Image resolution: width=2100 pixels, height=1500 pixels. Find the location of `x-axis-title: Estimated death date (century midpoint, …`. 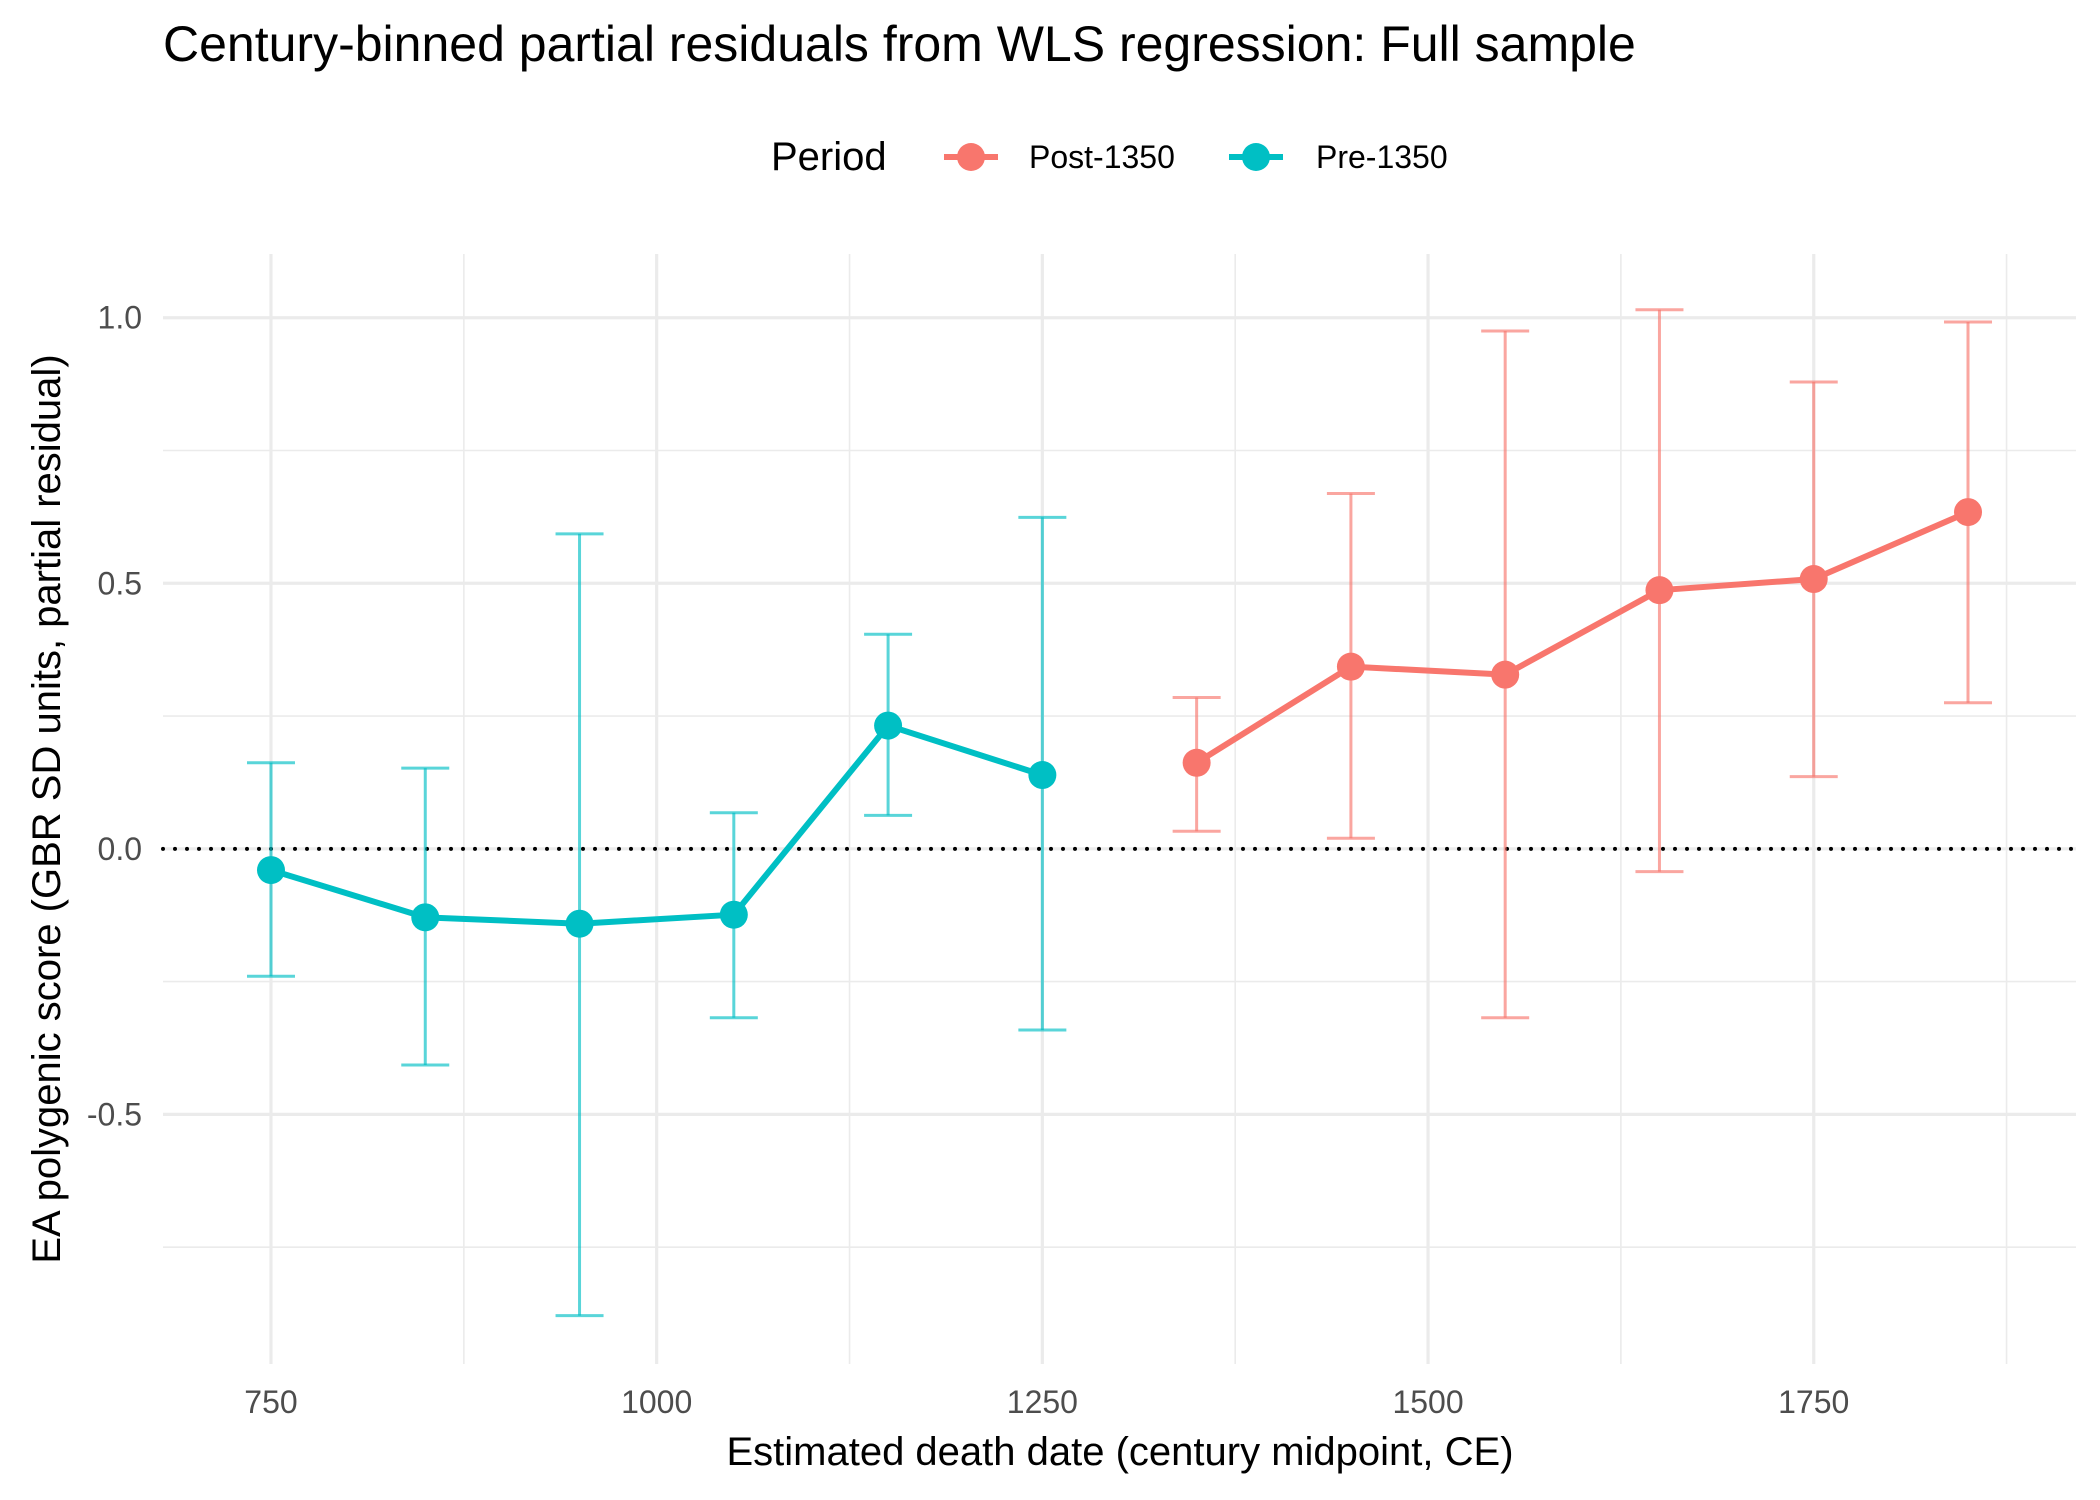

x-axis-title: Estimated death date (century midpoint, … is located at coordinates (1119, 1452).